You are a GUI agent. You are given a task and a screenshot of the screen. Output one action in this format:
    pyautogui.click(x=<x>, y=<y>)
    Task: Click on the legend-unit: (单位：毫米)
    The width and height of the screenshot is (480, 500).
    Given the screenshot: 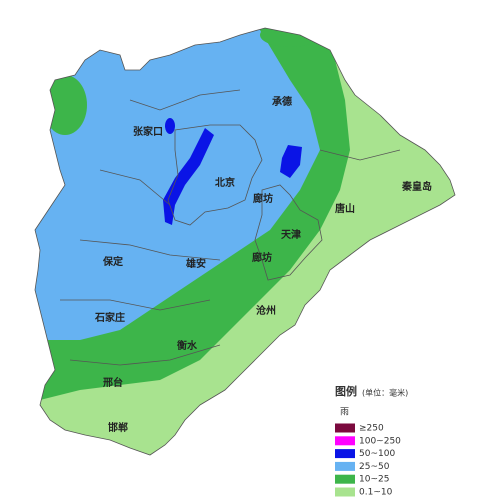 What is the action you would take?
    pyautogui.click(x=385, y=393)
    